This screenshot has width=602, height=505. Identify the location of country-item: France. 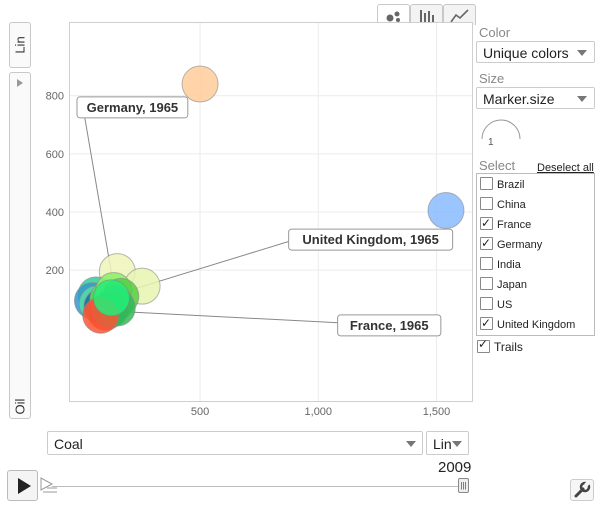
(506, 224).